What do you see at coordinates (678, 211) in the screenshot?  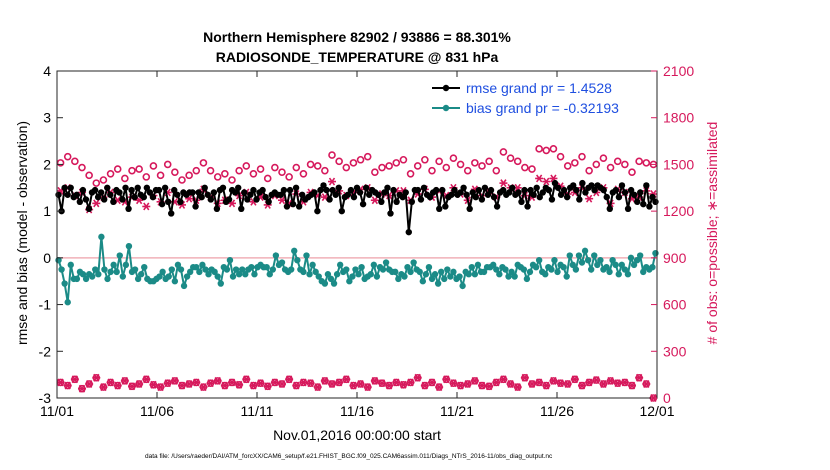 I see `y-right-tick-label: 1200` at bounding box center [678, 211].